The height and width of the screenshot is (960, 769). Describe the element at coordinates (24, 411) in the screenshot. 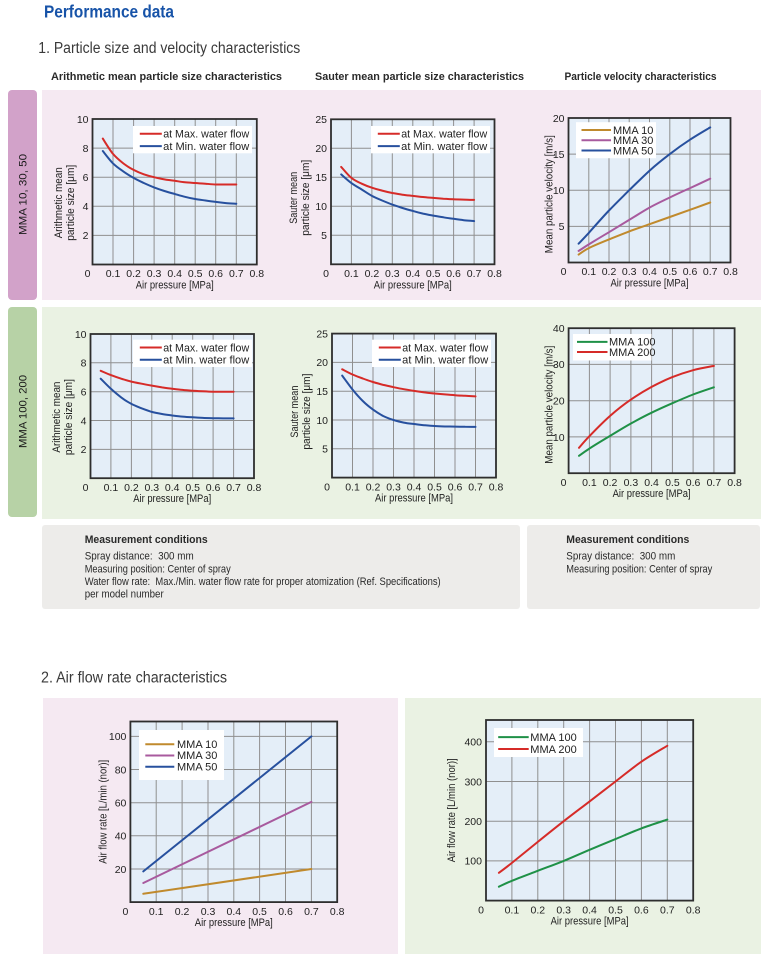

I see `svg-text: MMA 100, 200` at that location.